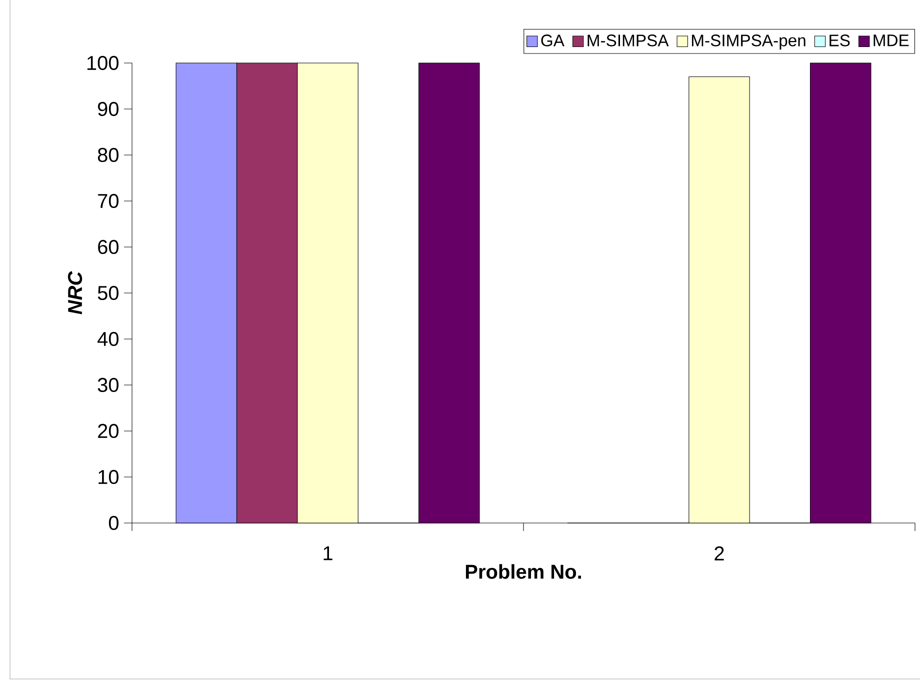 The width and height of the screenshot is (920, 681). Describe the element at coordinates (552, 40) in the screenshot. I see `legend-label: GA` at that location.